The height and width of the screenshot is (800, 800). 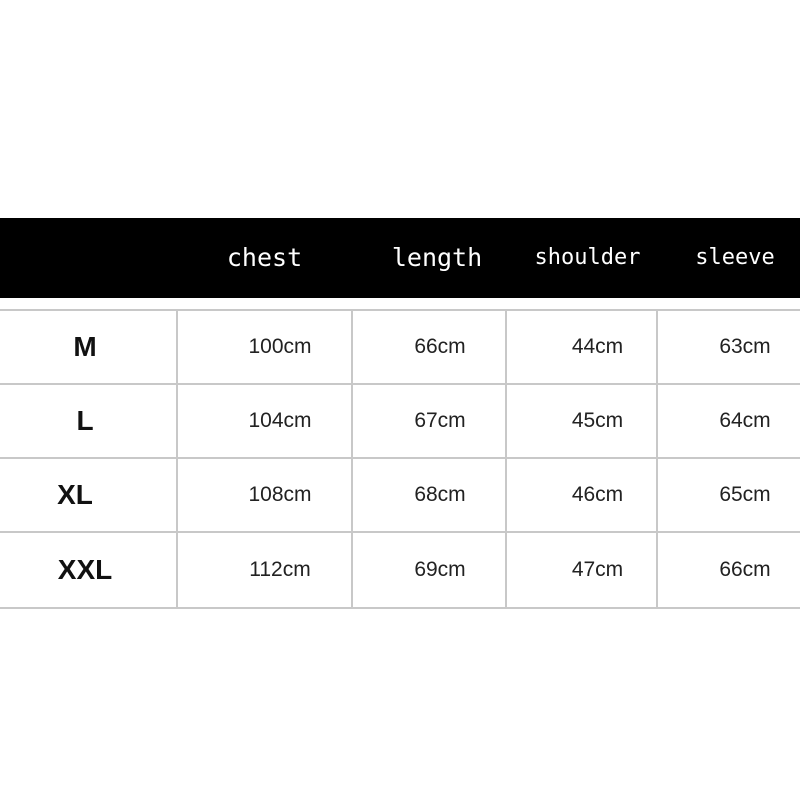 What do you see at coordinates (440, 494) in the screenshot?
I see `length-value: 68cm` at bounding box center [440, 494].